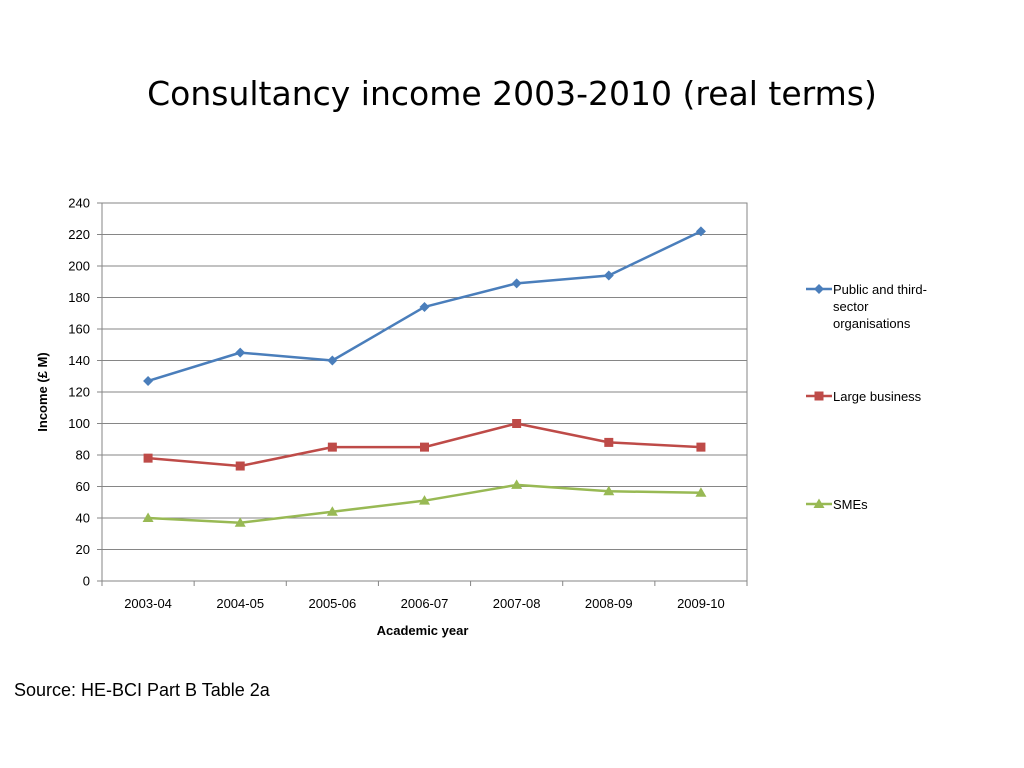  Describe the element at coordinates (83, 549) in the screenshot. I see `y-tick-label: 20` at that location.